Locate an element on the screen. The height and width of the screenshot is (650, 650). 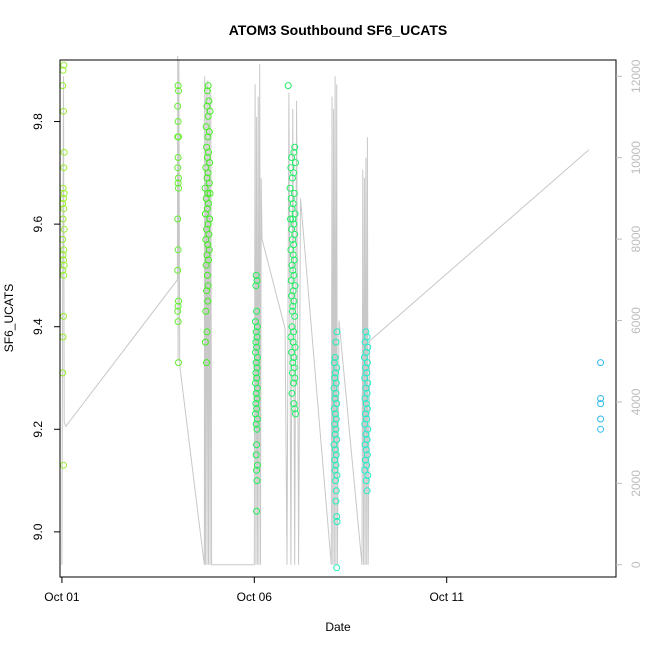
x-axis: Oct 01 Oct 06 Oct 11 is located at coordinates (254, 590).